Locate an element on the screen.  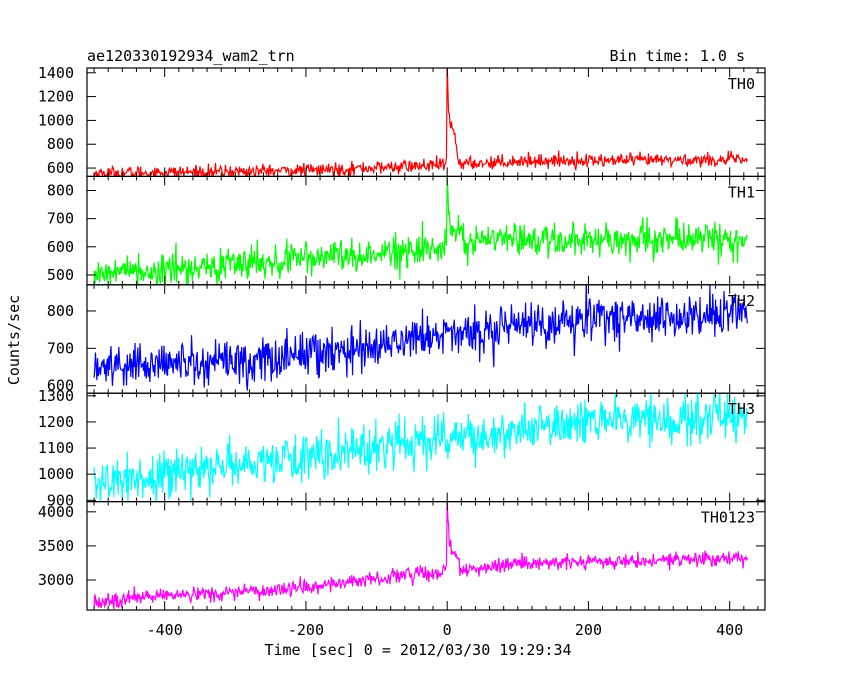
panel-th2-label: TH2 is located at coordinates (741, 301).